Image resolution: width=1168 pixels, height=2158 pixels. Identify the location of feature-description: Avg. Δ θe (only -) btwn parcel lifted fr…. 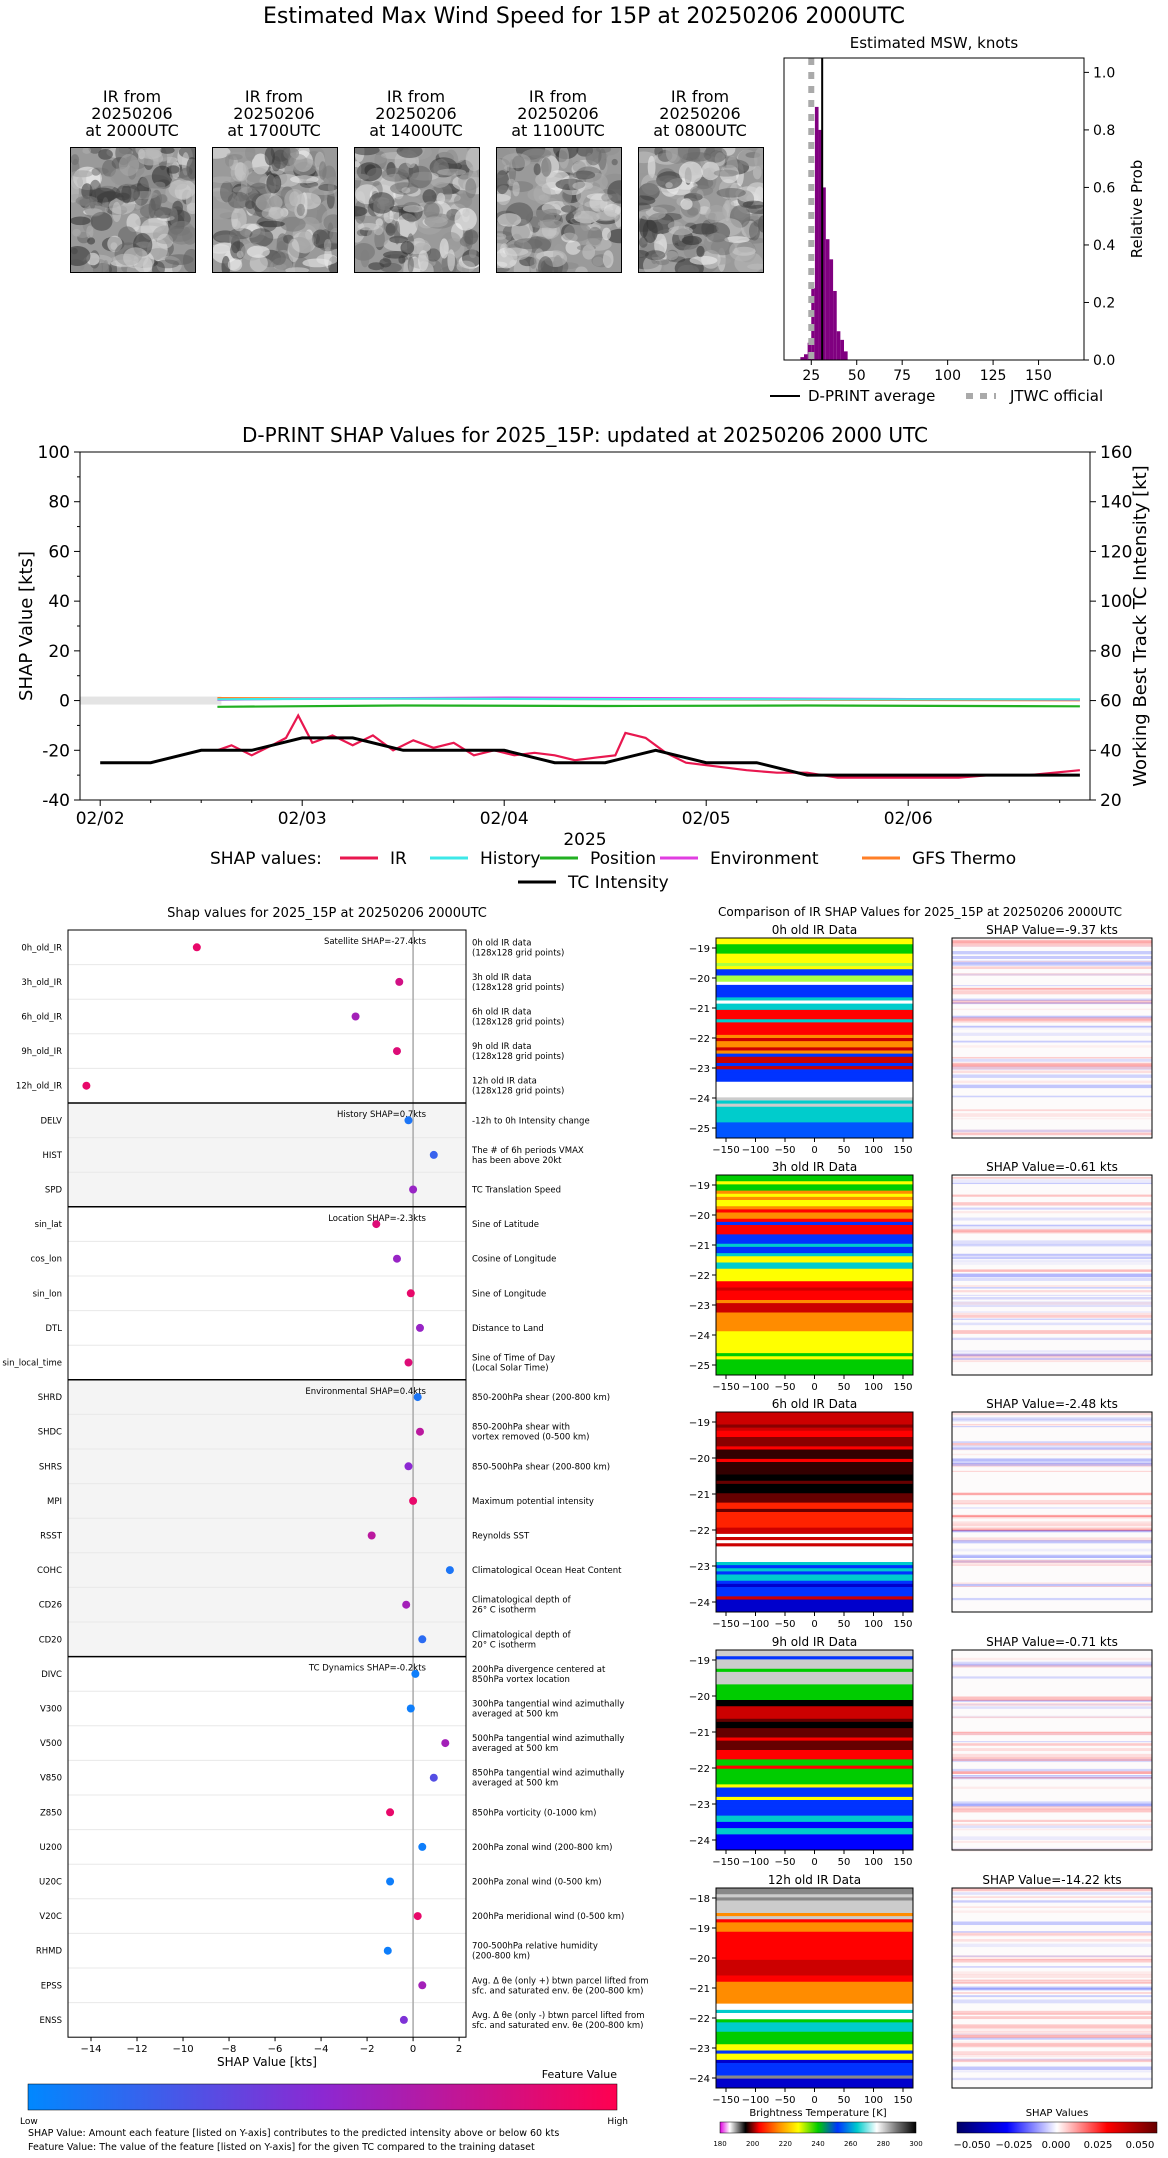
(558, 2016).